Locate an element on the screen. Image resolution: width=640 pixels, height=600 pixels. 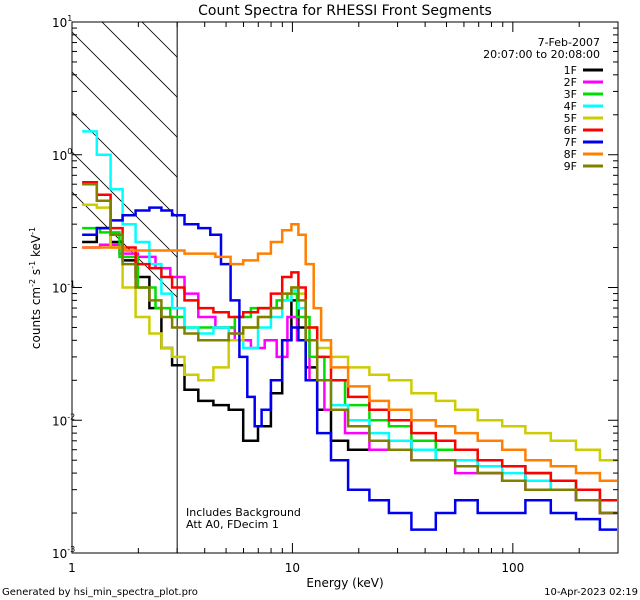
date-label: 7-Feb-2007 is located at coordinates (569, 42).